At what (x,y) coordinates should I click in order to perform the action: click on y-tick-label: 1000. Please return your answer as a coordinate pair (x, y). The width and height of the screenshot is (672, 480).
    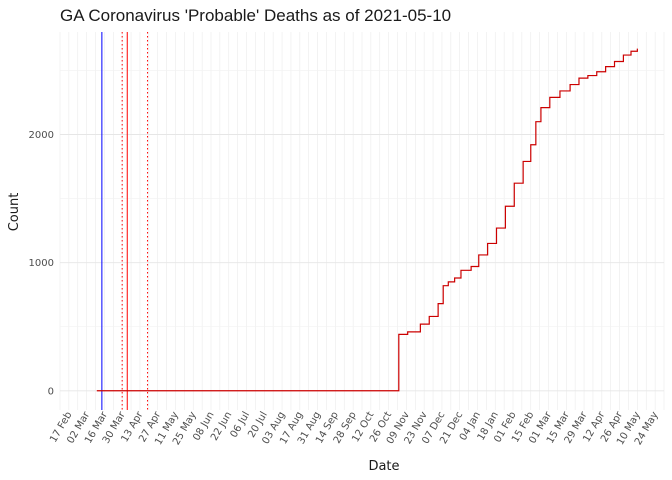
    Looking at the image, I should click on (41, 263).